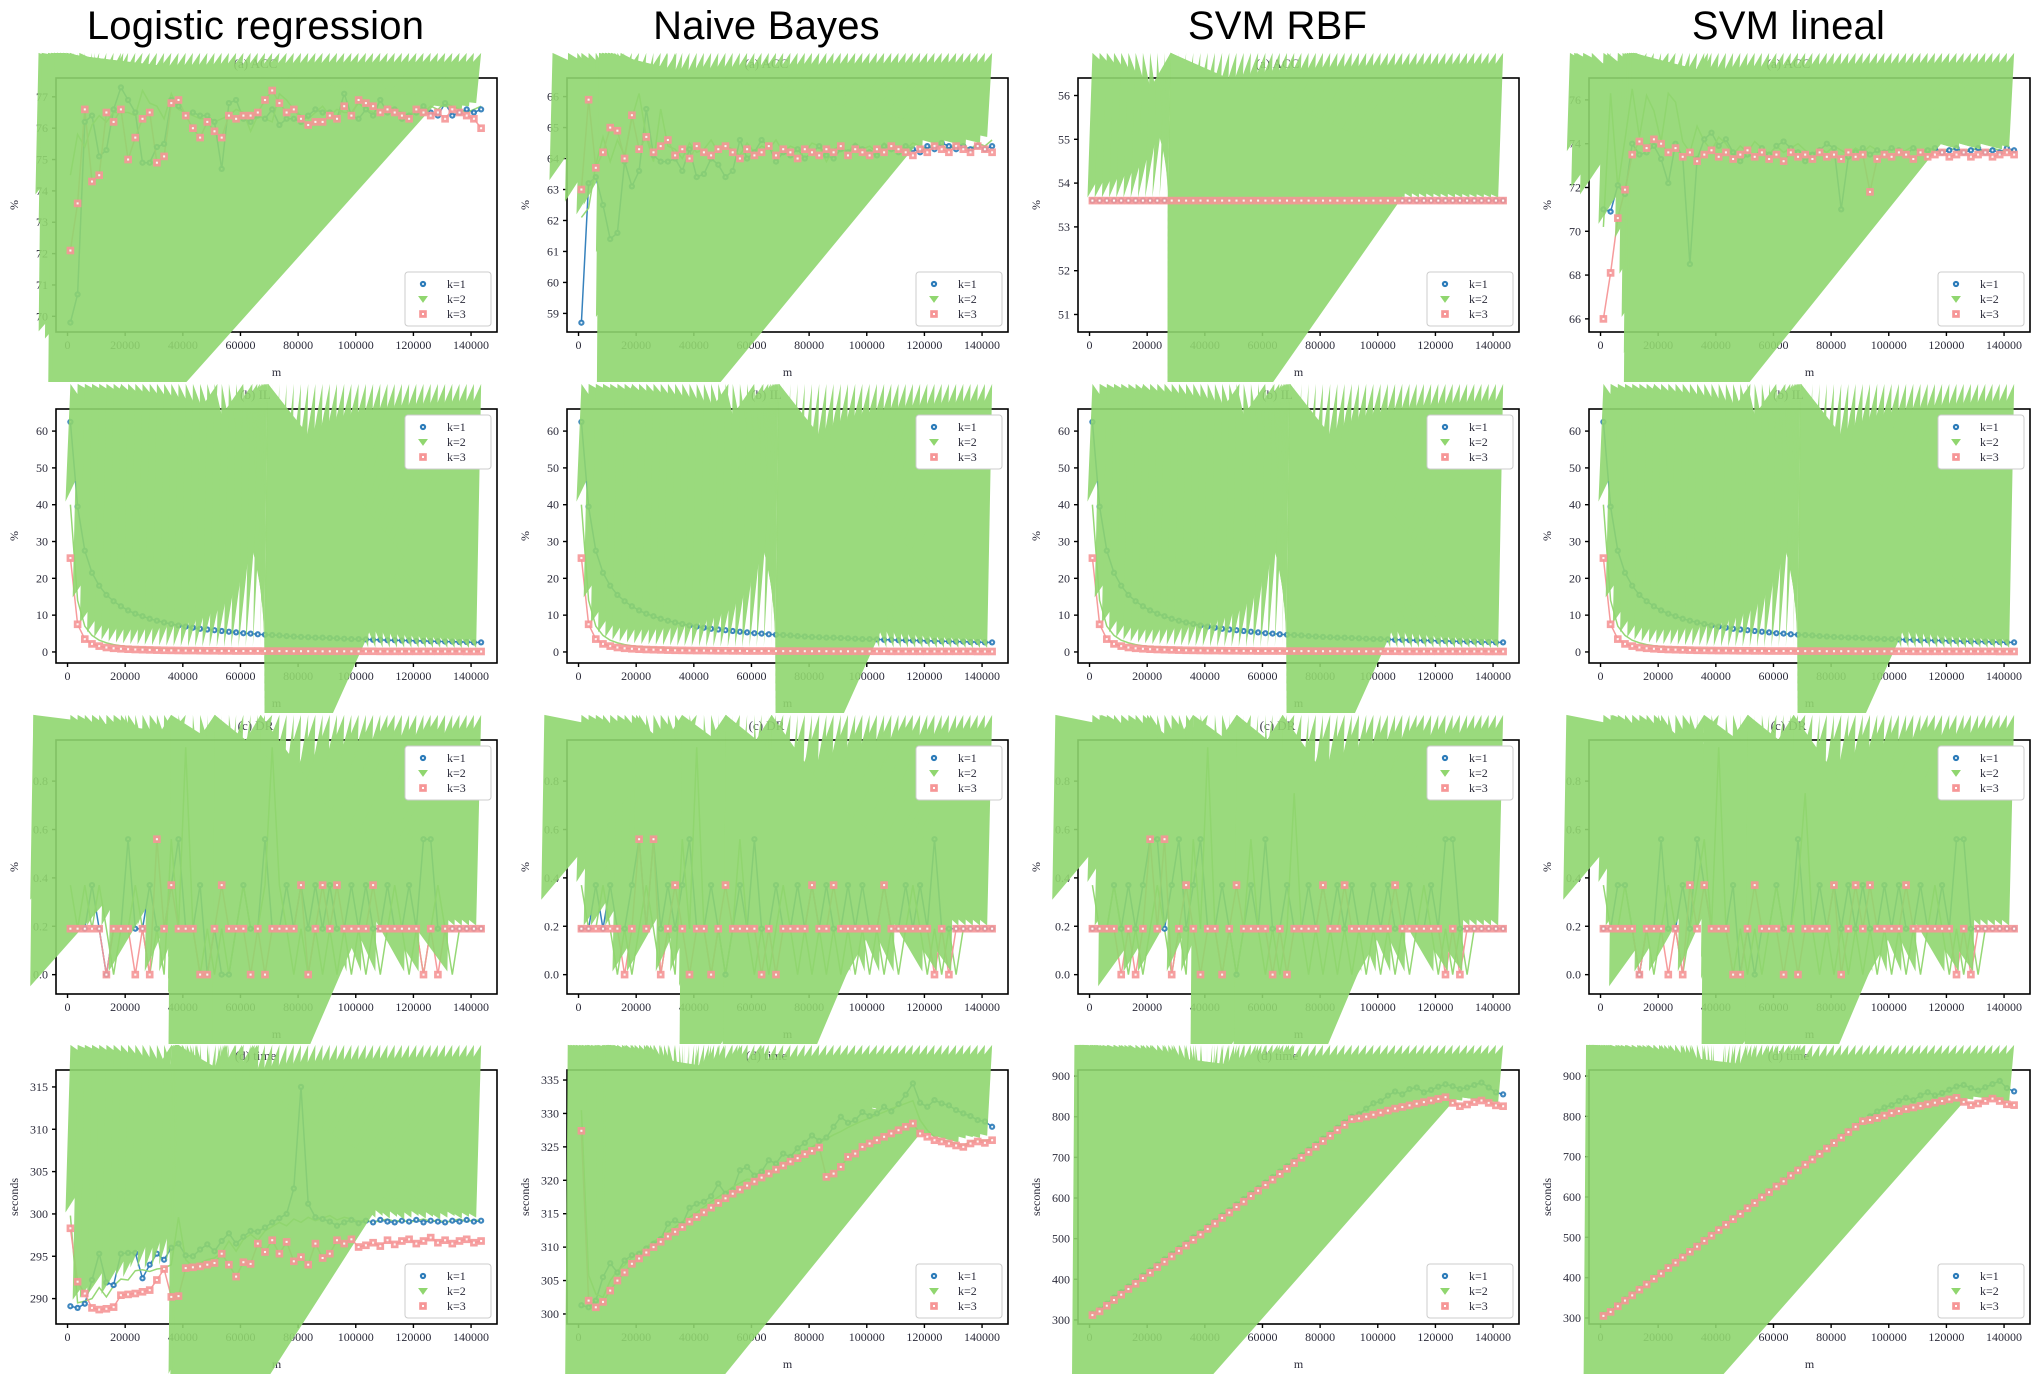 The image size is (2044, 1375). Describe the element at coordinates (1788, 25) in the screenshot. I see `column-title-4: SVM lineal` at that location.